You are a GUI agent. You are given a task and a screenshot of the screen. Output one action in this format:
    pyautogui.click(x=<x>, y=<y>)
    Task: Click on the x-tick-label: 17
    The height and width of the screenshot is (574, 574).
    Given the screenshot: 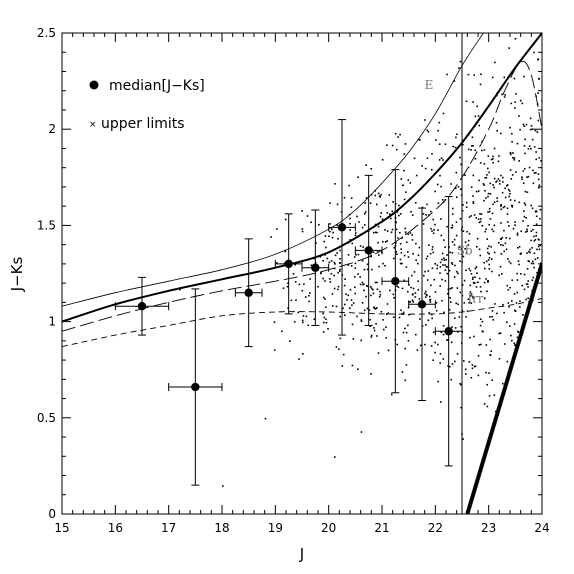 What is the action you would take?
    pyautogui.click(x=168, y=528)
    